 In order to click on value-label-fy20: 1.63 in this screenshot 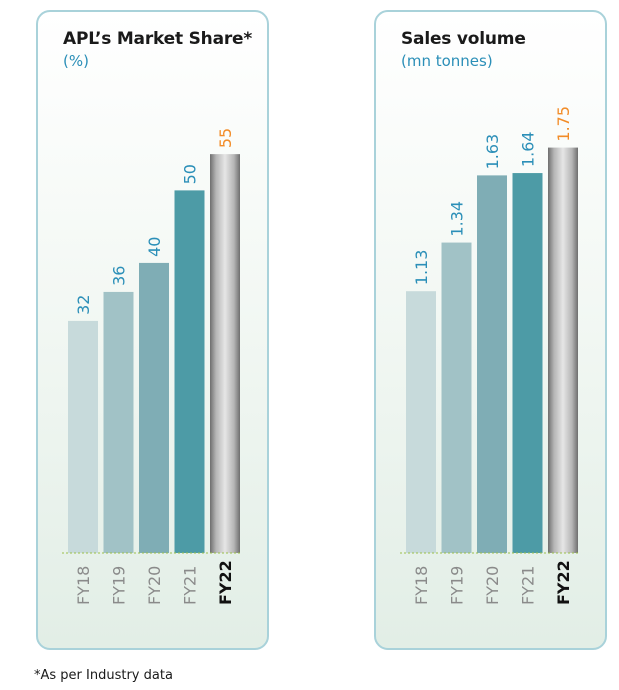, I will do `click(492, 152)`.